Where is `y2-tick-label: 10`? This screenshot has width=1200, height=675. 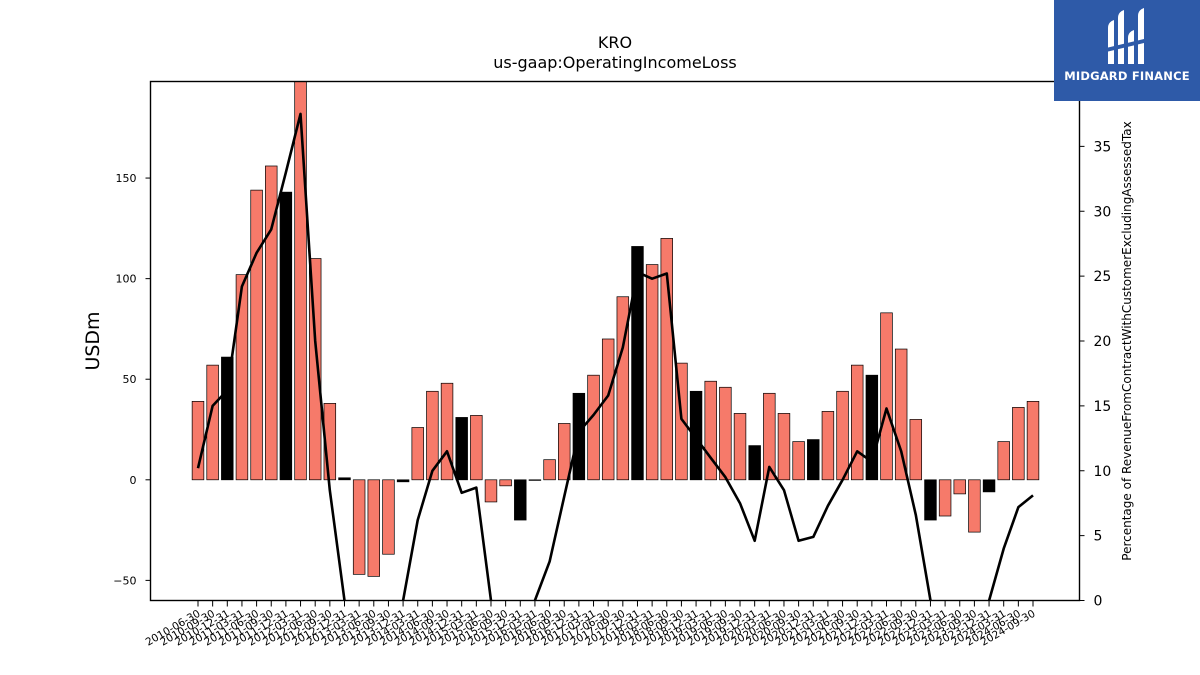
y2-tick-label: 10 is located at coordinates (1103, 472).